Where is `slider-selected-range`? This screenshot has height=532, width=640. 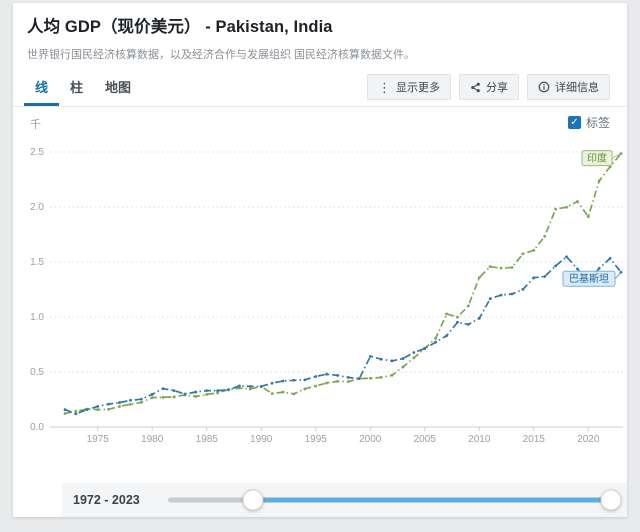 slider-selected-range is located at coordinates (433, 500).